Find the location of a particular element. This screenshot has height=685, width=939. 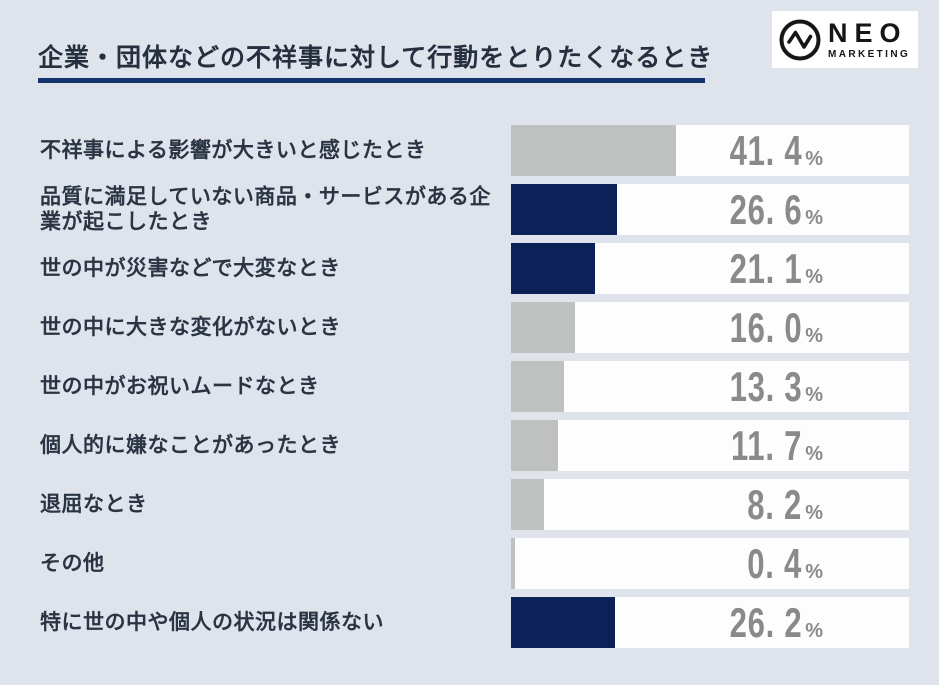

bar-label: 世の中がお祝いムードなとき is located at coordinates (180, 386).